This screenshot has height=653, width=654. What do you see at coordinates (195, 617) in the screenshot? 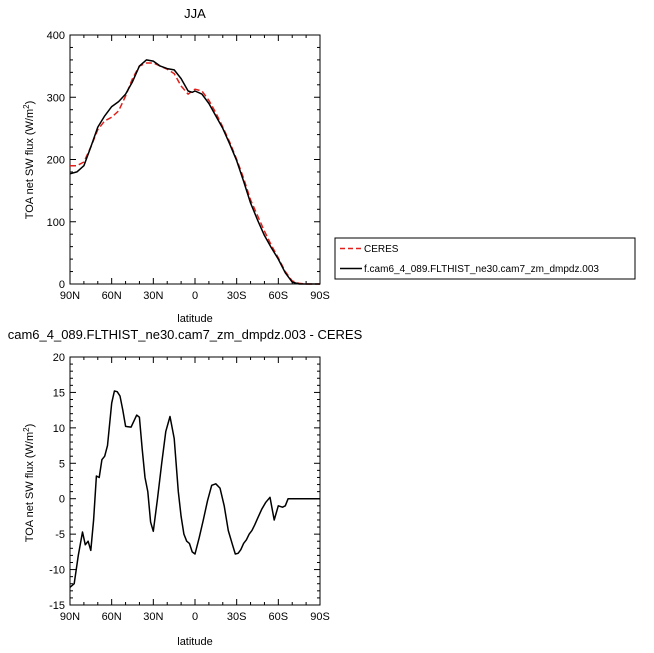
I see `bottom-x-tick-label: 0` at bounding box center [195, 617].